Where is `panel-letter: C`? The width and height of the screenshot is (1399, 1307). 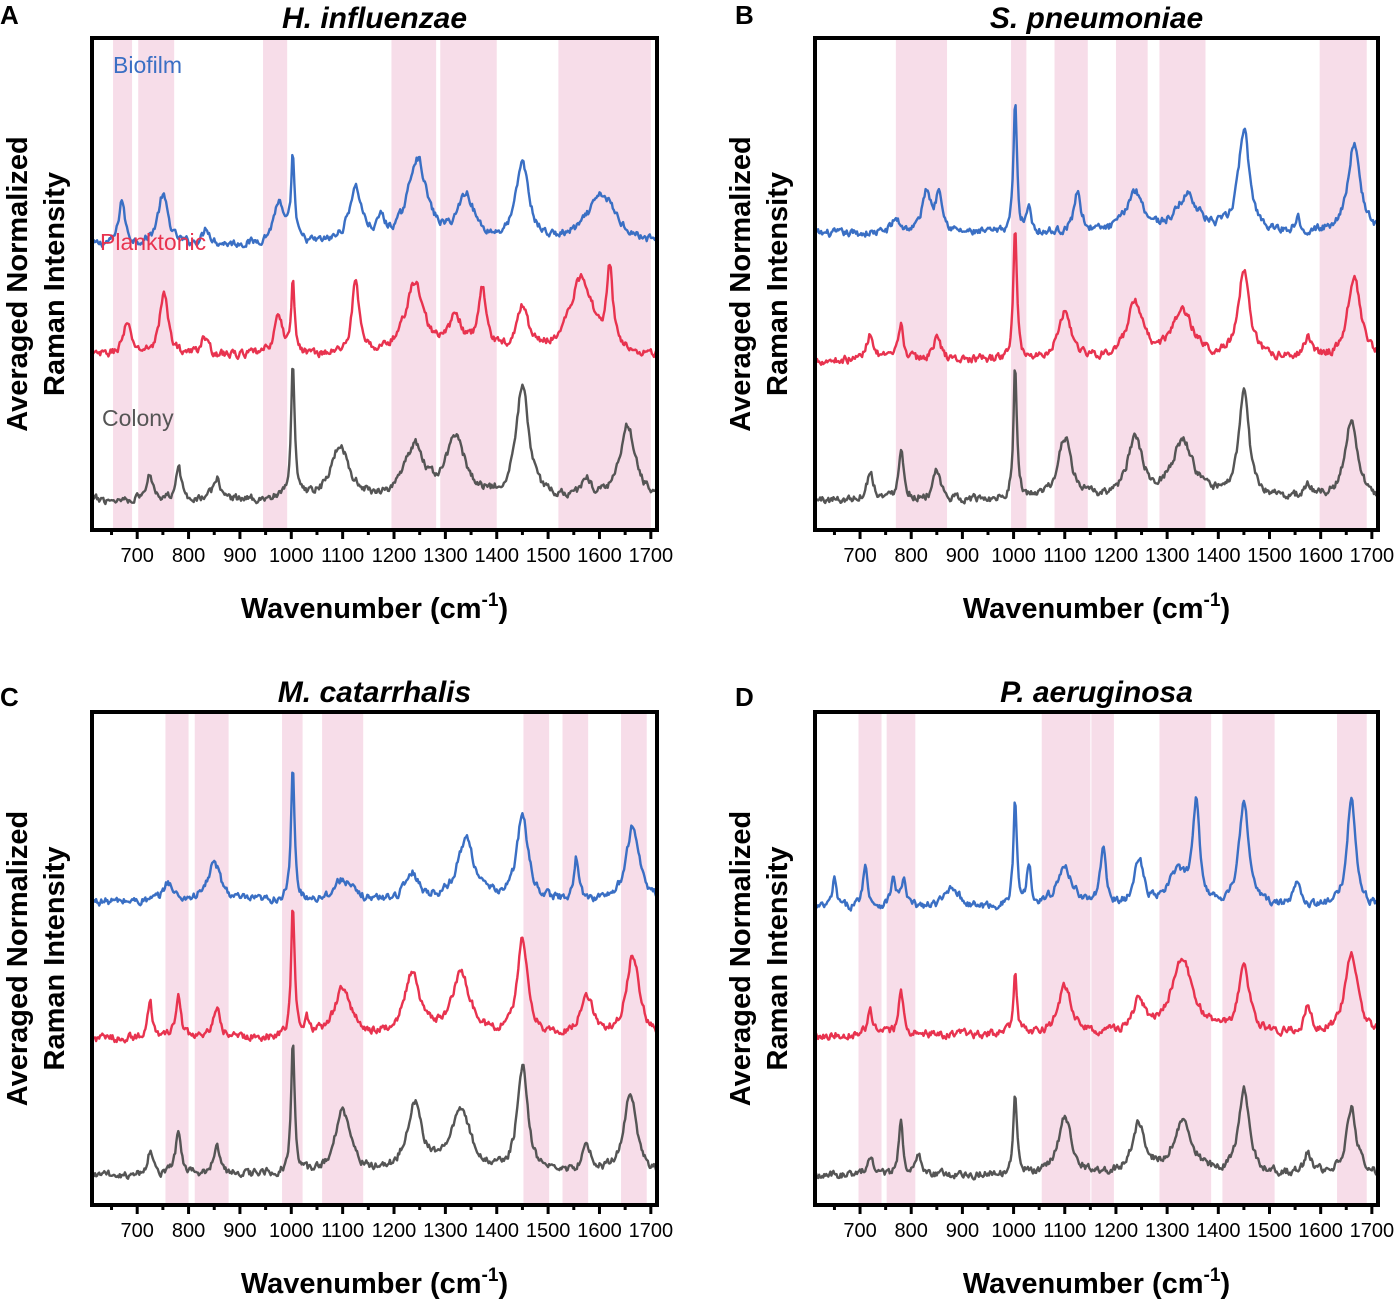
panel-letter: C is located at coordinates (9, 697).